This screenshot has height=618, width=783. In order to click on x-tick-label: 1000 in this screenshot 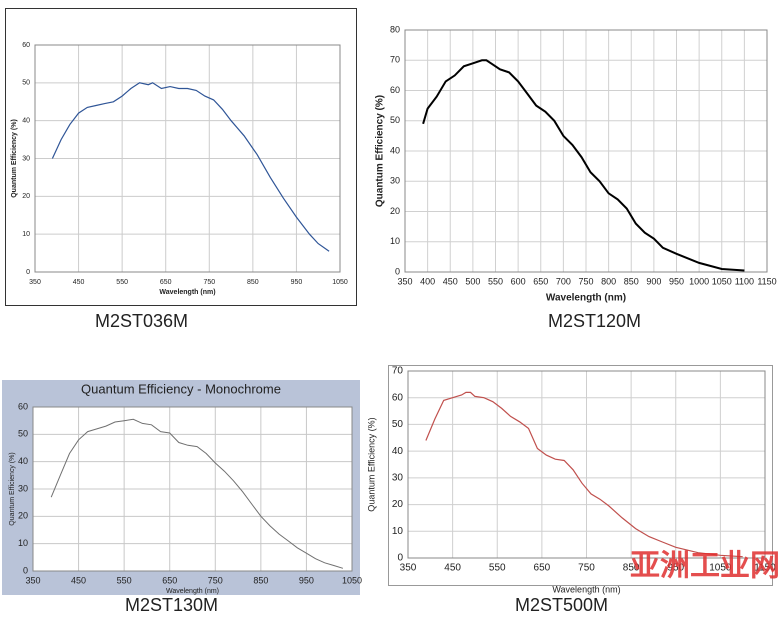, I will do `click(699, 281)`.